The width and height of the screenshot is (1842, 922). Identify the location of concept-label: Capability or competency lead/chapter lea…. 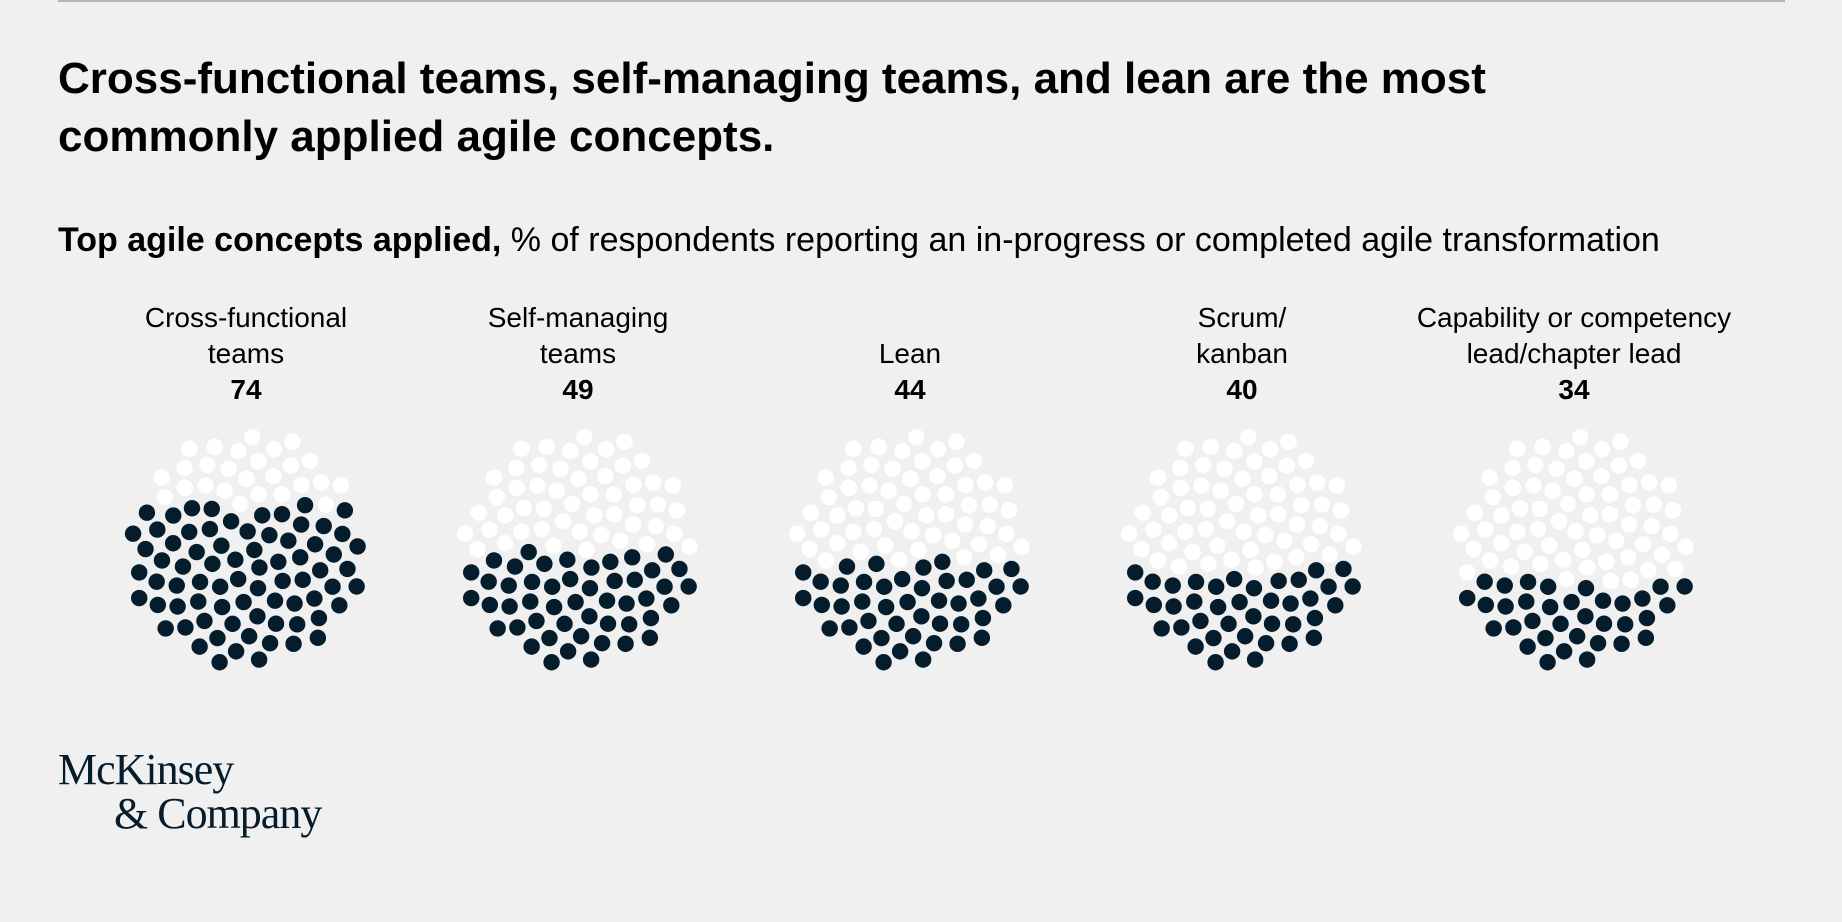
(1574, 336).